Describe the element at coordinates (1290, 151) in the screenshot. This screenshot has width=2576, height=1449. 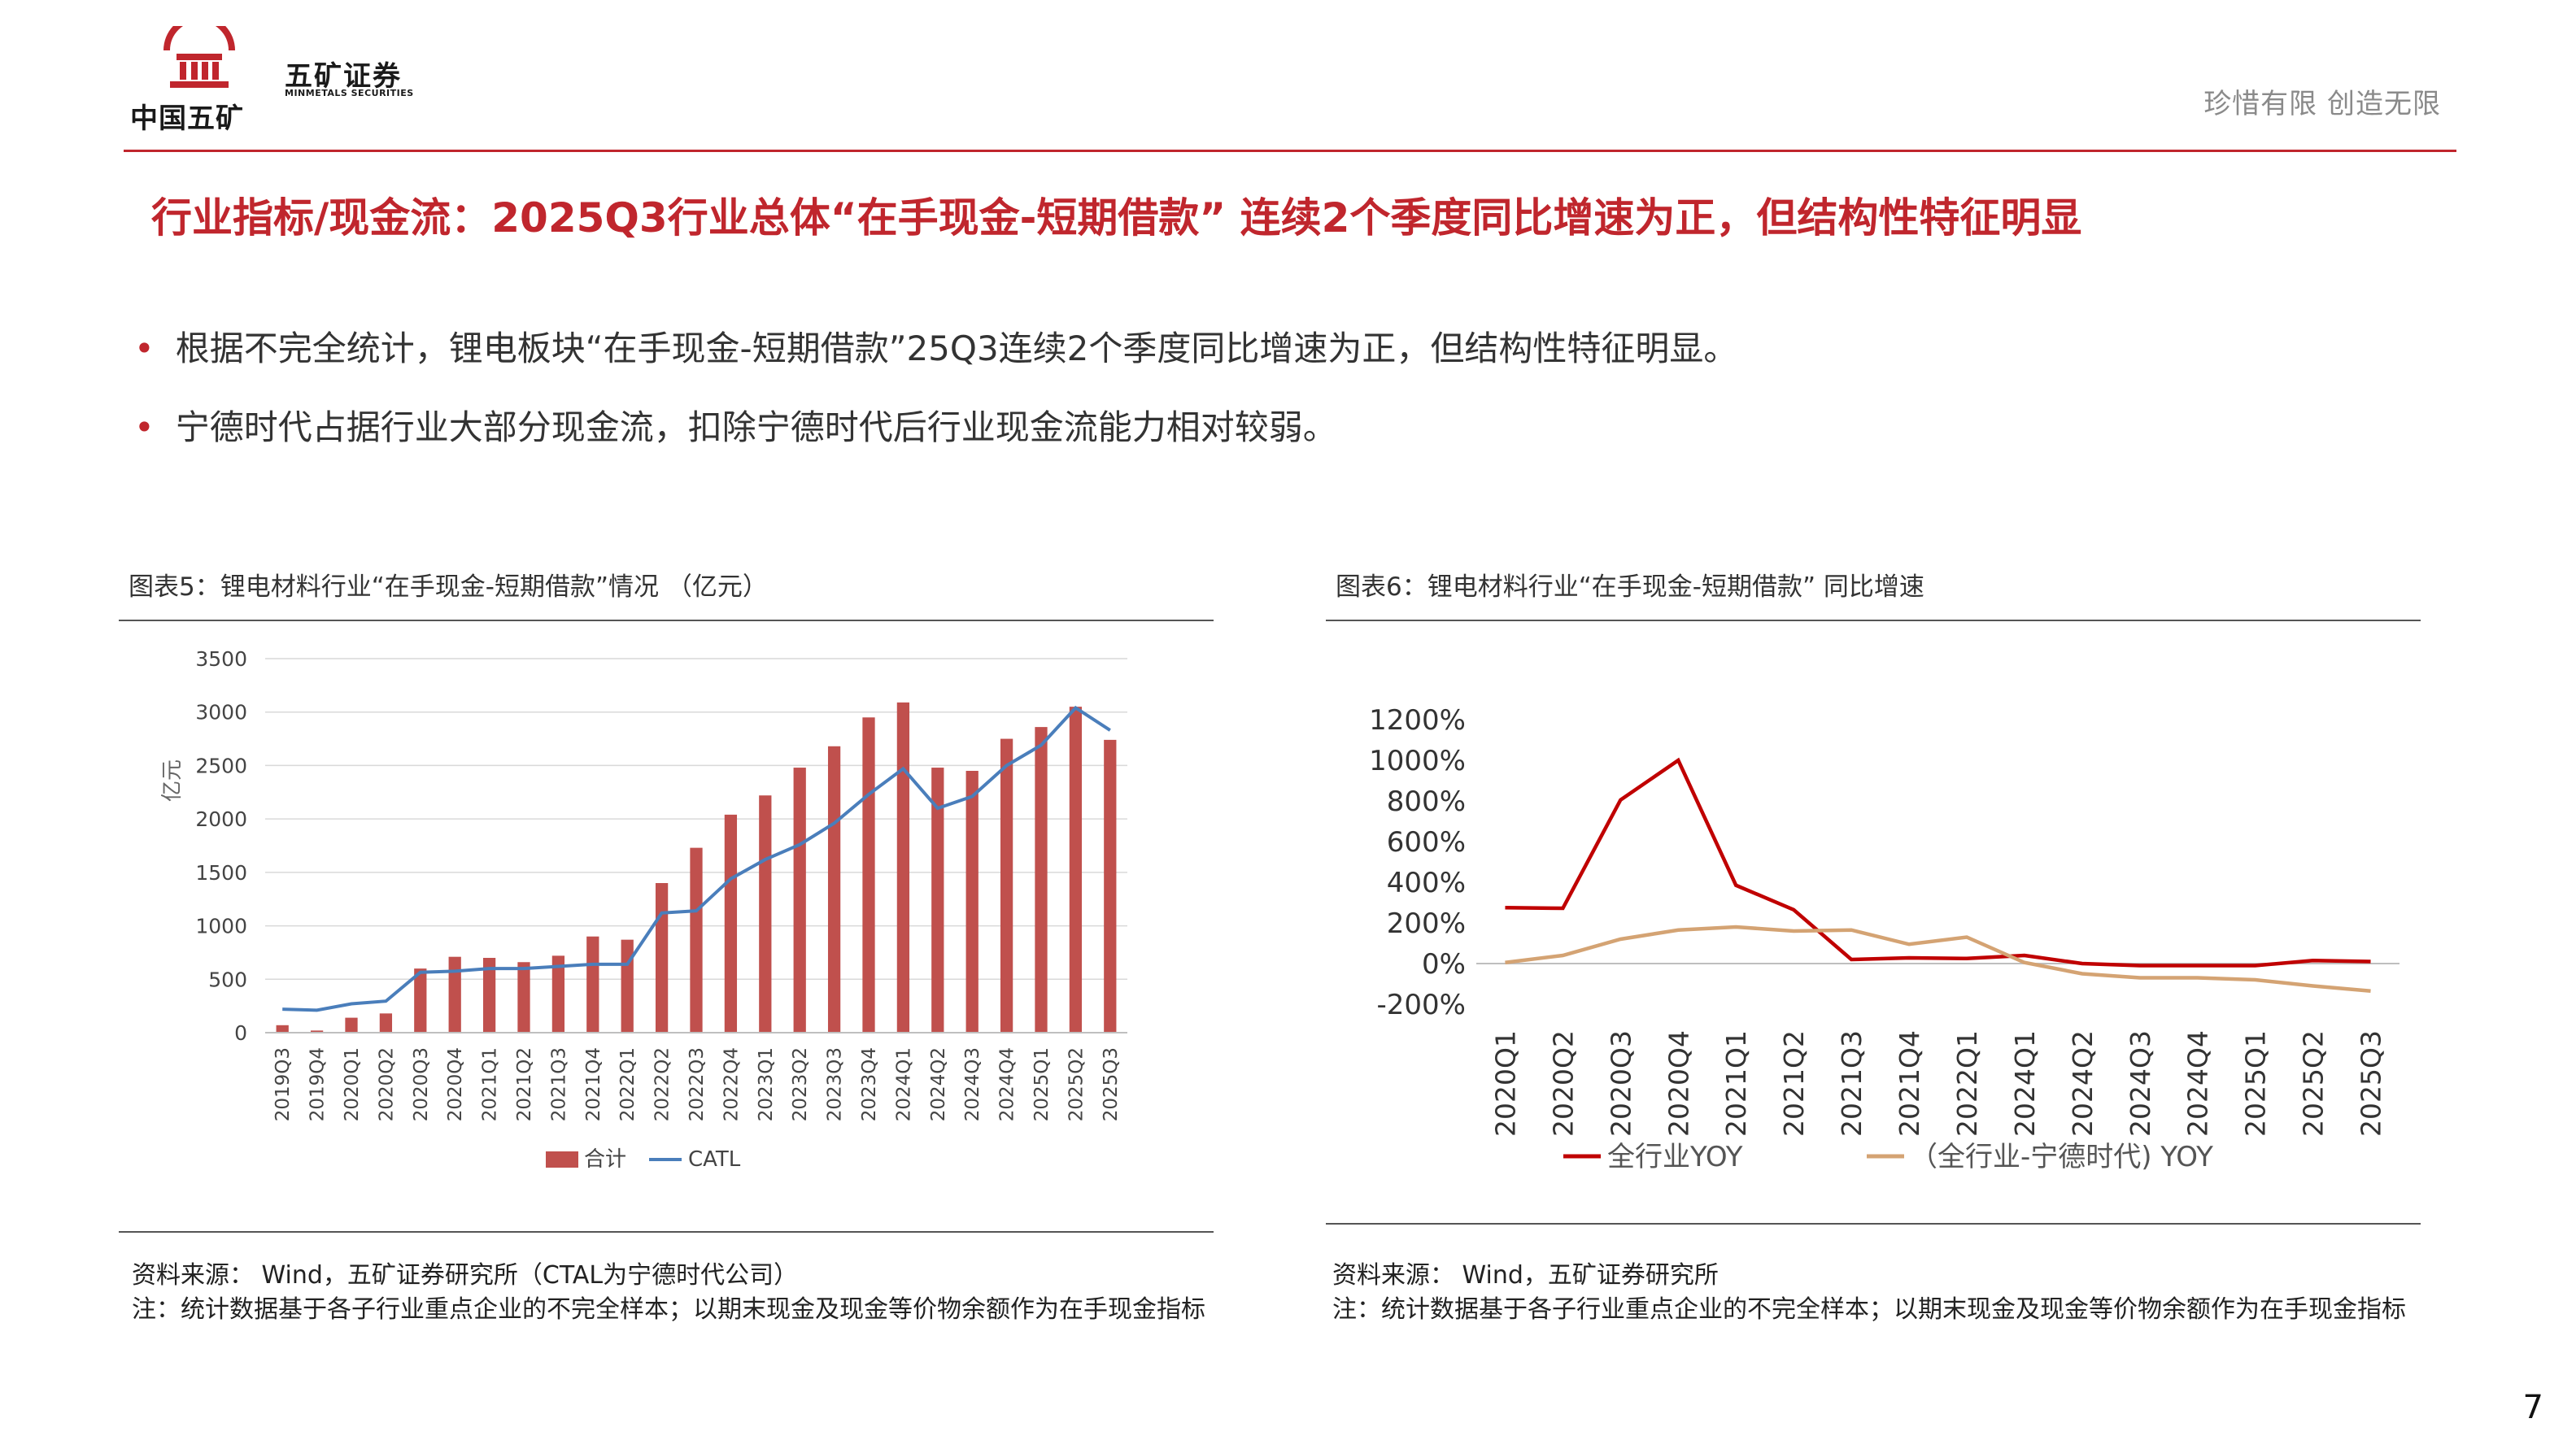
I see `header-divider` at that location.